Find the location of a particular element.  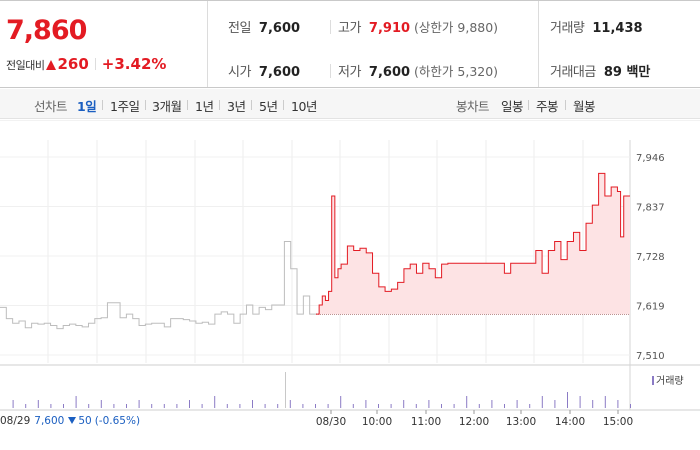

period-1y: 1년 is located at coordinates (204, 106).